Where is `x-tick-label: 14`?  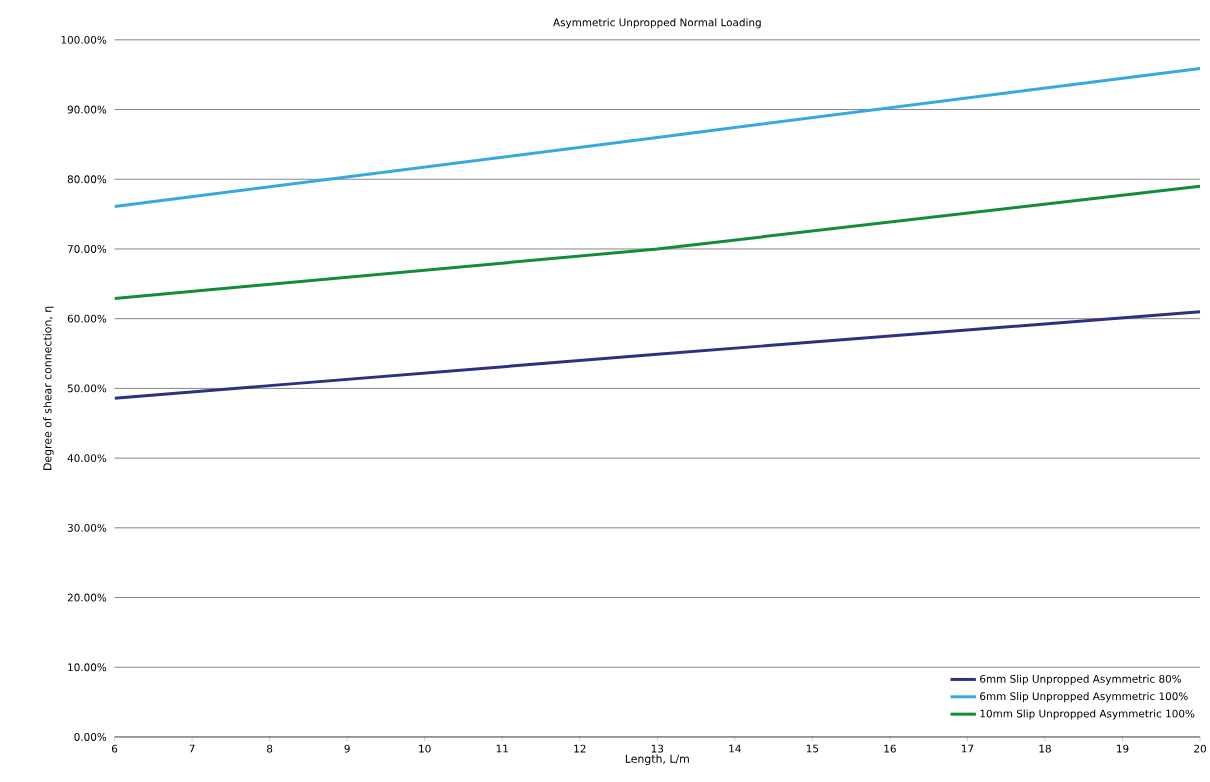
x-tick-label: 14 is located at coordinates (735, 748).